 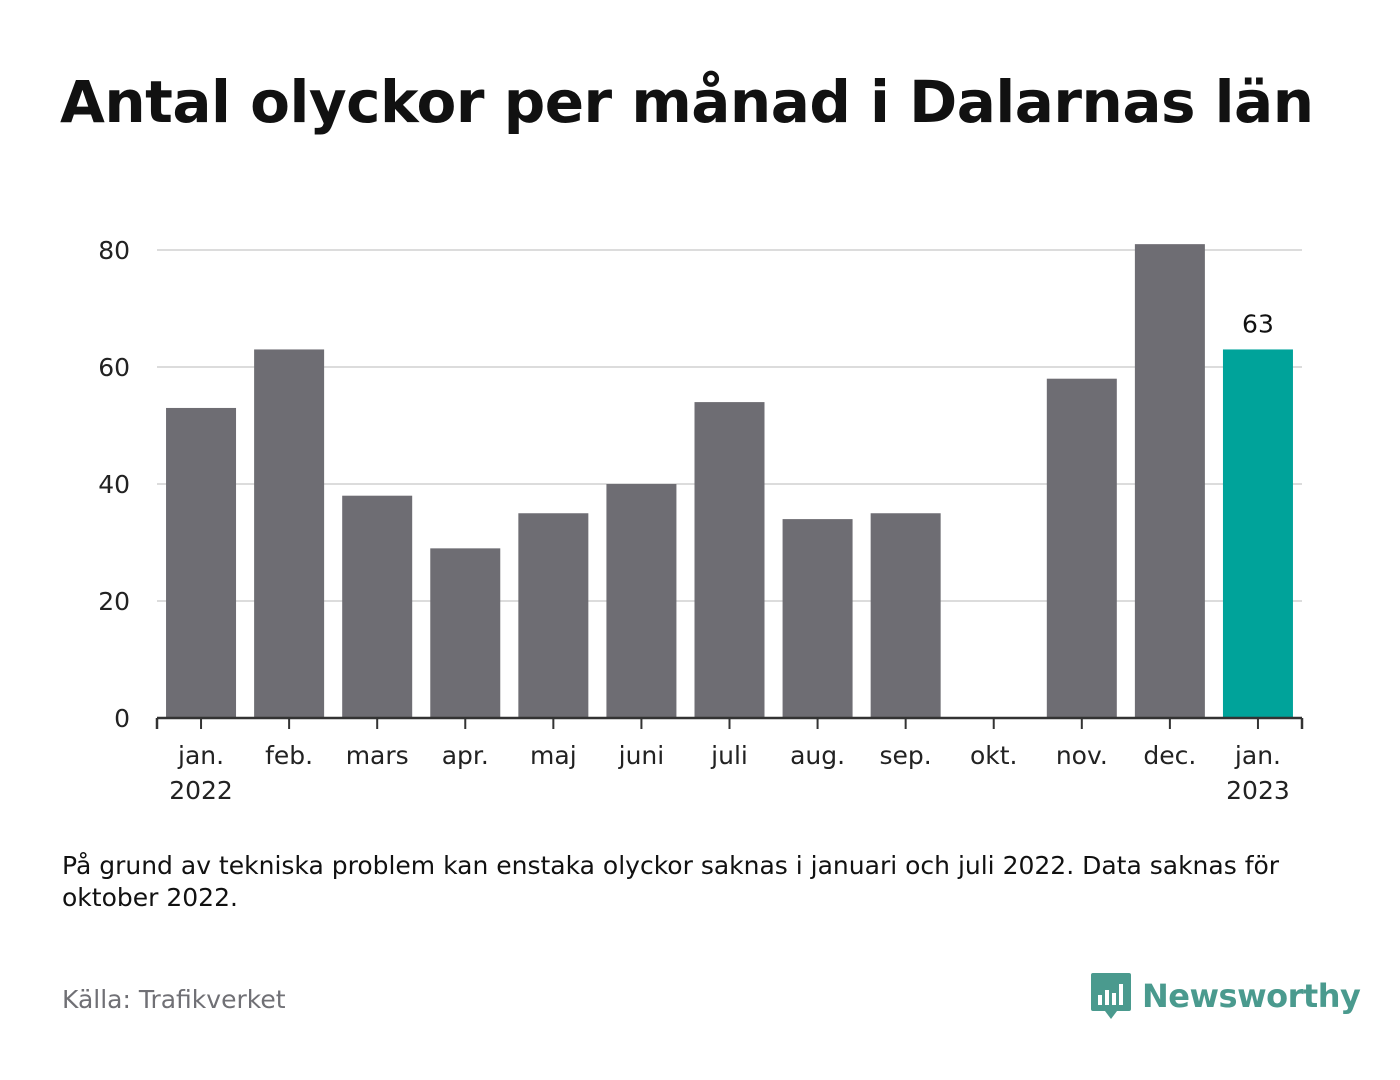 I want to click on x-tick-label: feb., so click(x=289, y=755).